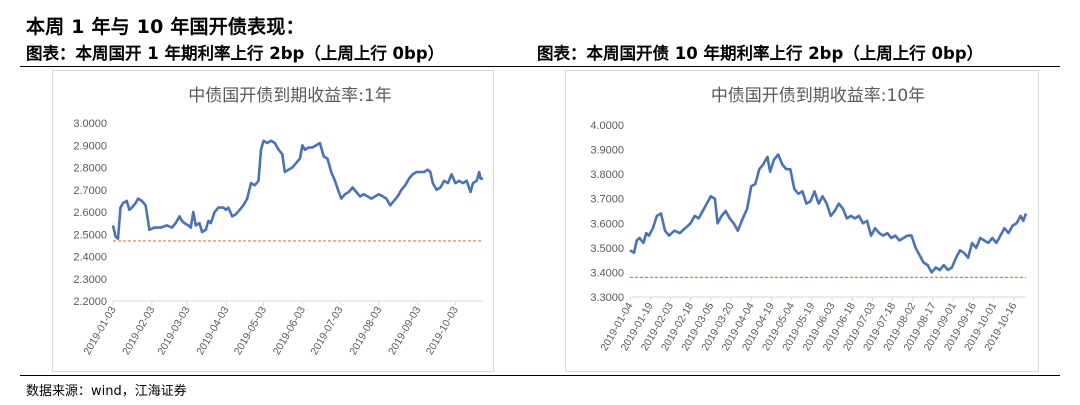 The image size is (1080, 405). Describe the element at coordinates (760, 53) in the screenshot. I see `right-chart-caption: 图表：本周国开债 10 年期利率上行 2bp（上周上行 0bp）` at that location.